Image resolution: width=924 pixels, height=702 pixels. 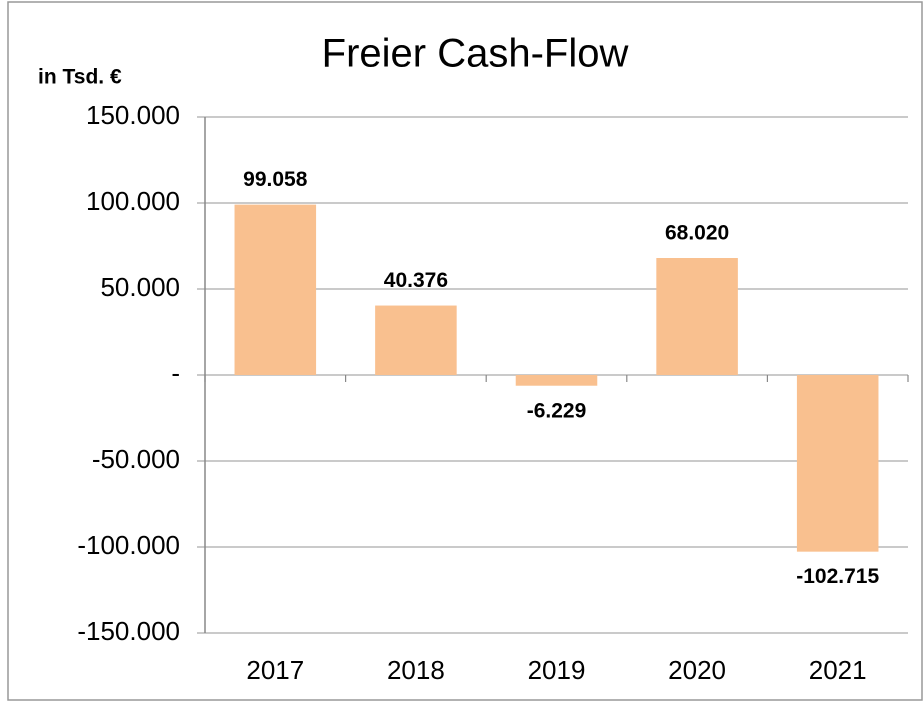 I want to click on y-tick-label: 100.000, so click(x=133, y=201).